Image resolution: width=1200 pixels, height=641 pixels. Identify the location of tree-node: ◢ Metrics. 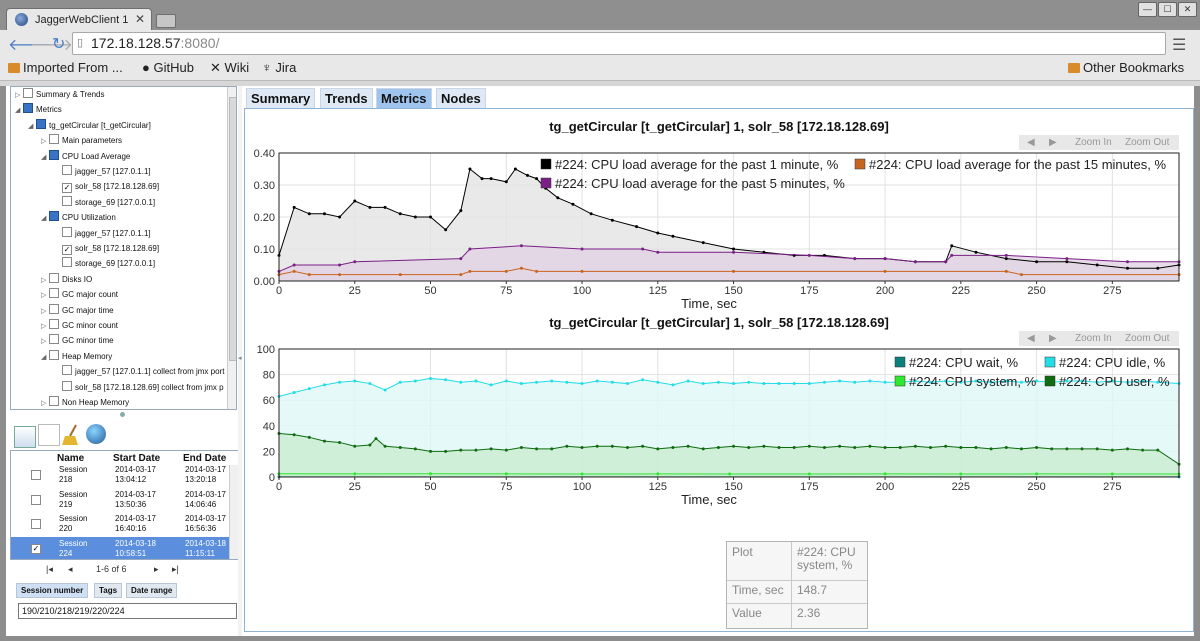
(38, 110).